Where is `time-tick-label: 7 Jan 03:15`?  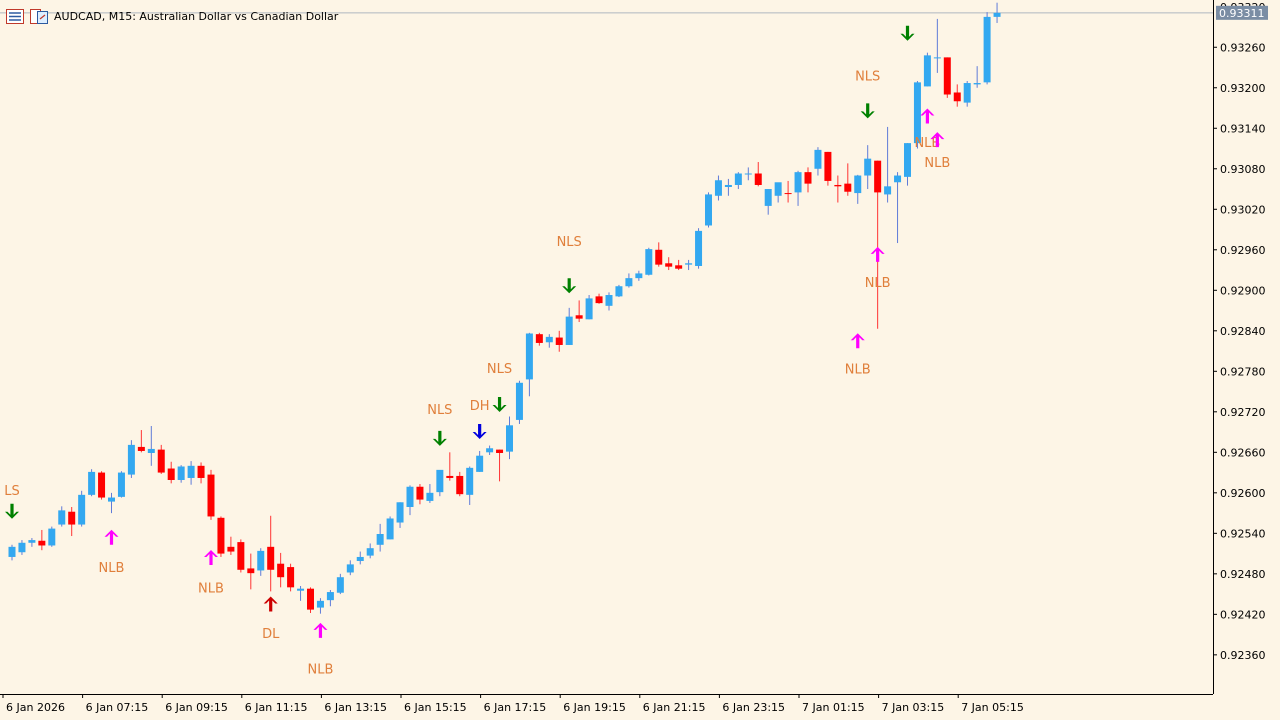 time-tick-label: 7 Jan 03:15 is located at coordinates (913, 707).